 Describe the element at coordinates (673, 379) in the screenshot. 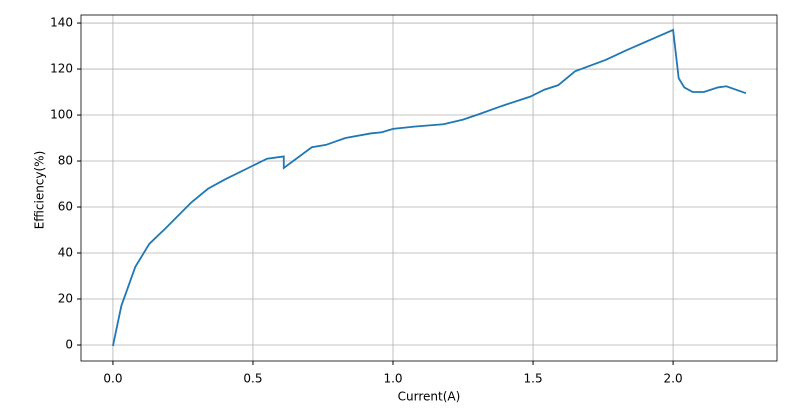

I see `x-tick-label: 2.0` at that location.